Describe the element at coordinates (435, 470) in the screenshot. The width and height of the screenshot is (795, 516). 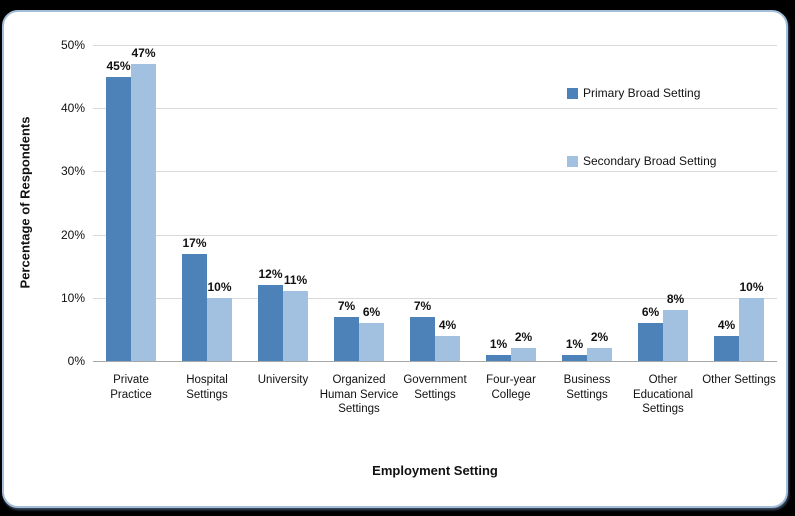
I see `x-axis-title: Employment Setting` at that location.